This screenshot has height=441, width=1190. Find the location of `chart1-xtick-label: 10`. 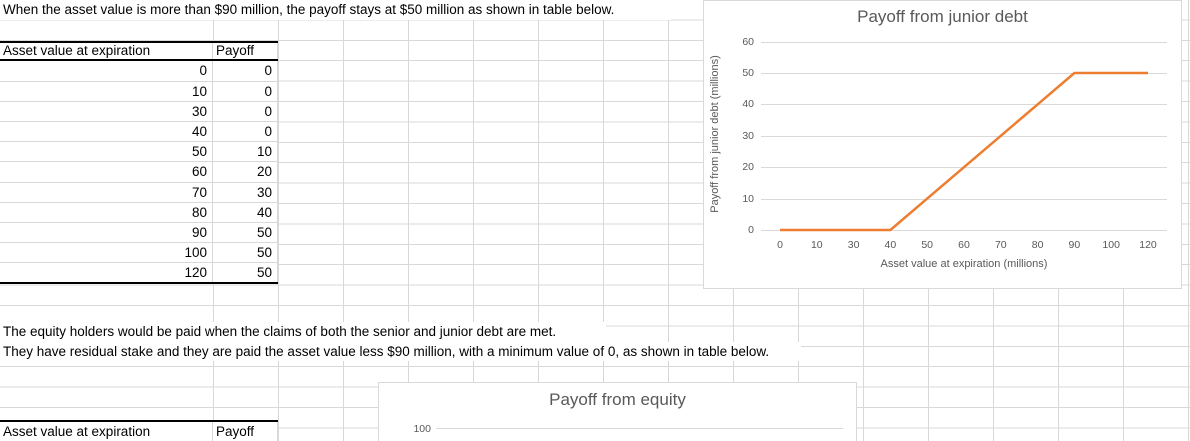

chart1-xtick-label: 10 is located at coordinates (816, 245).